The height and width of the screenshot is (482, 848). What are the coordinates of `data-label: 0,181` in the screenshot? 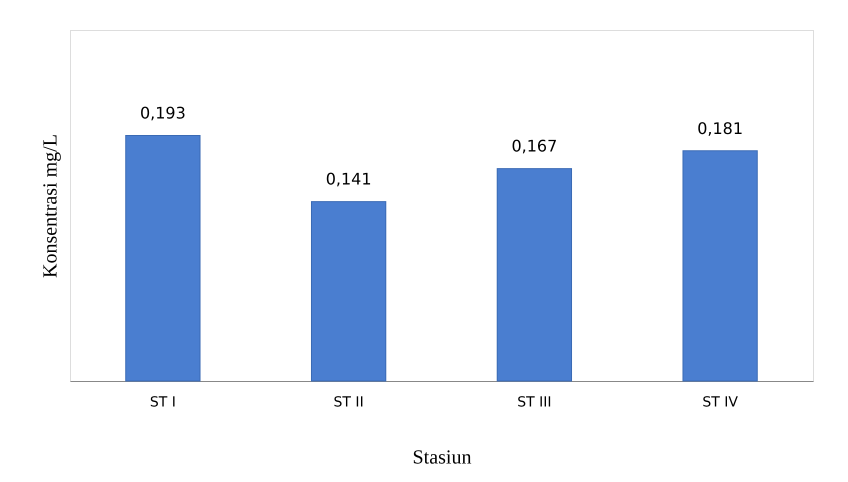 It's located at (720, 128).